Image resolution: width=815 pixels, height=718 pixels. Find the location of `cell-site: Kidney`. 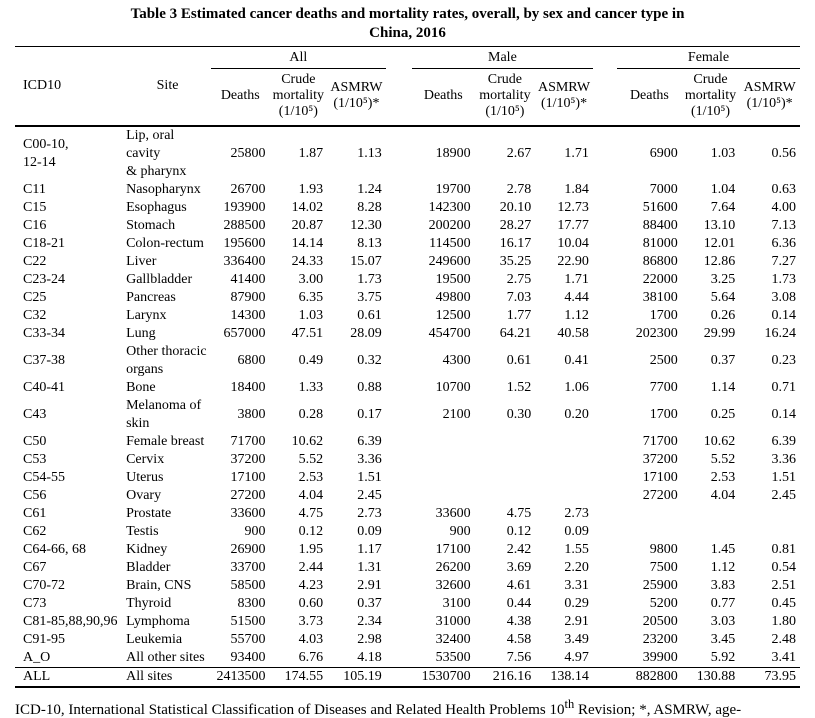

cell-site: Kidney is located at coordinates (147, 549).